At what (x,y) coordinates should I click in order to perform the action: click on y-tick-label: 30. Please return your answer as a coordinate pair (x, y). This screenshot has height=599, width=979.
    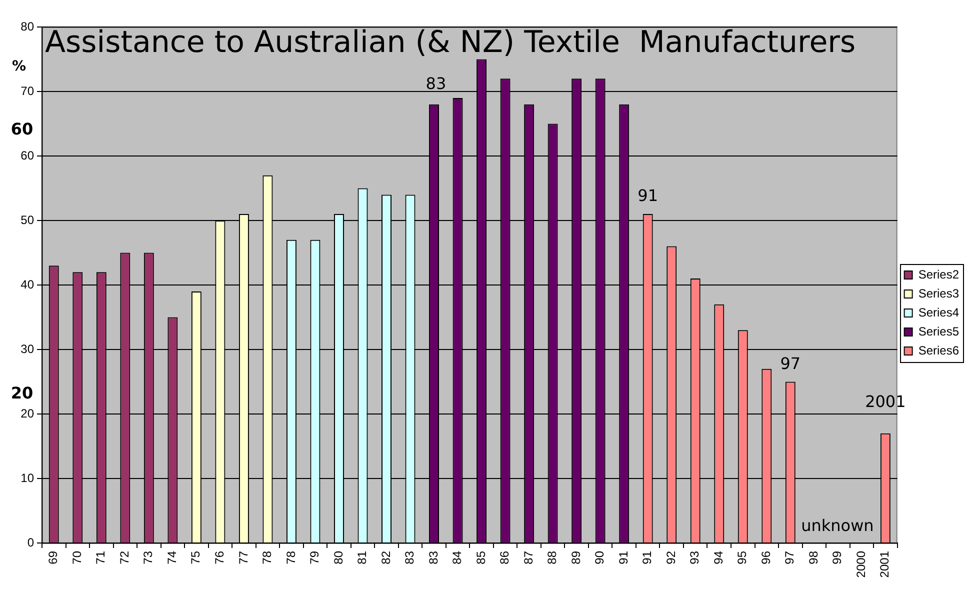
    Looking at the image, I should click on (27, 349).